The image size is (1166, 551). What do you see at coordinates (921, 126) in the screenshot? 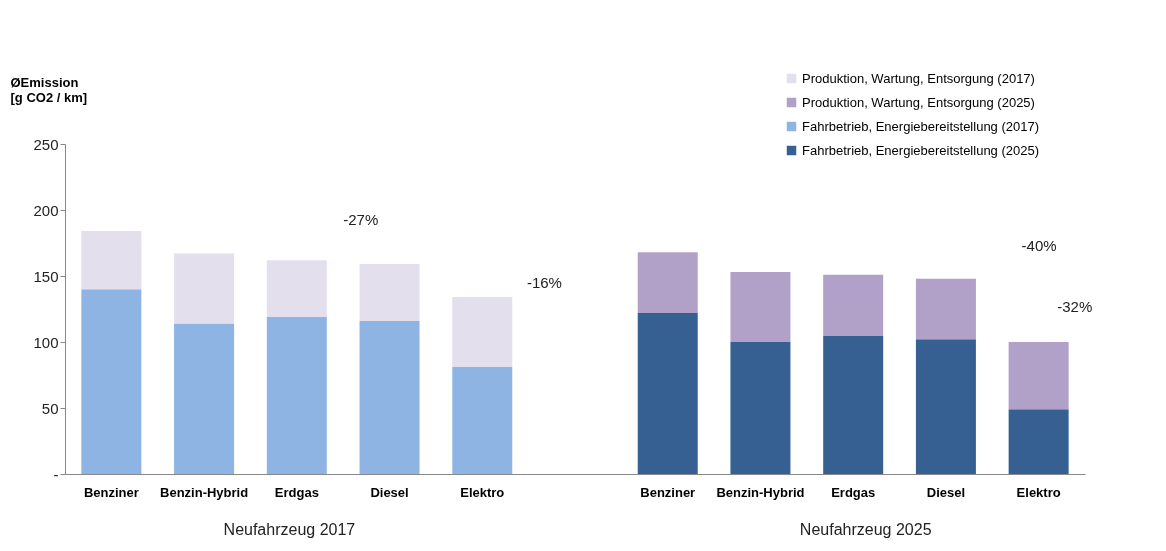
I see `legend-label: Fahrbetrieb, Energiebereitstellung (2017)` at bounding box center [921, 126].